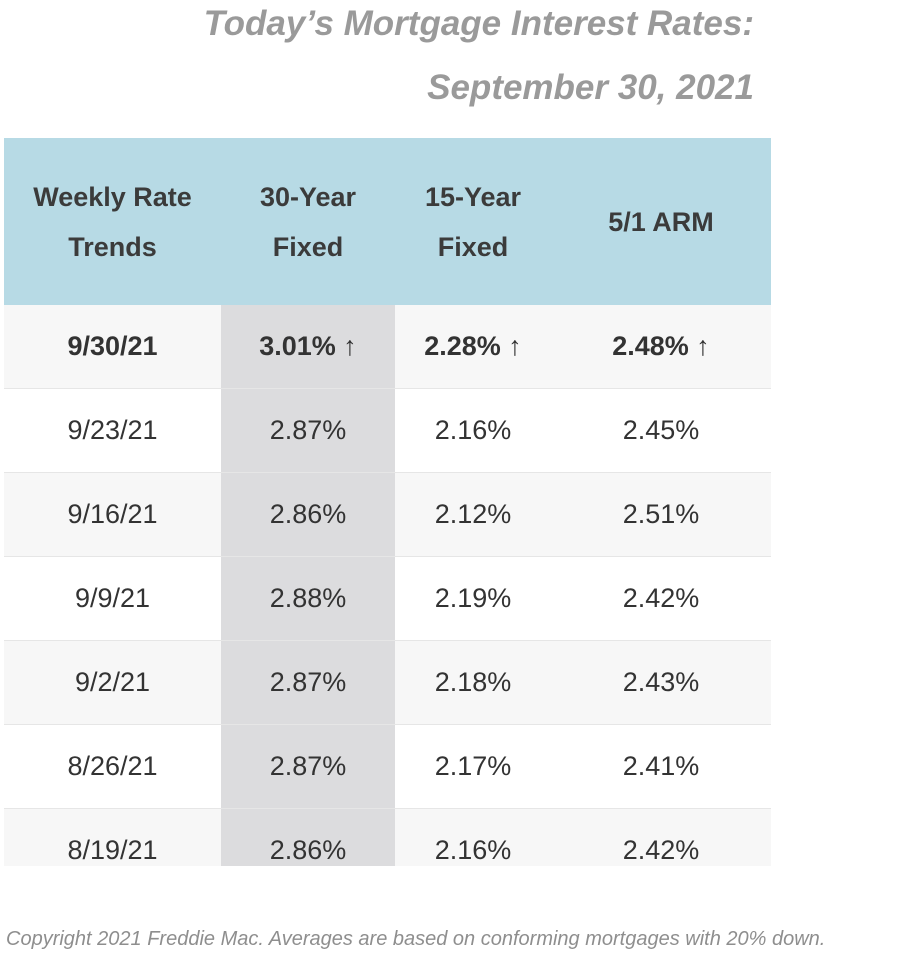  What do you see at coordinates (297, 346) in the screenshot?
I see `rate-value: 3.01%` at bounding box center [297, 346].